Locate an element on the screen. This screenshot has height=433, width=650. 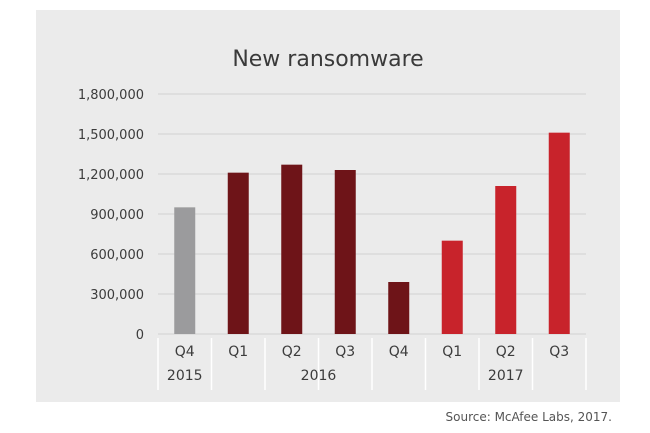
year-group-label: 2017 is located at coordinates (506, 376).